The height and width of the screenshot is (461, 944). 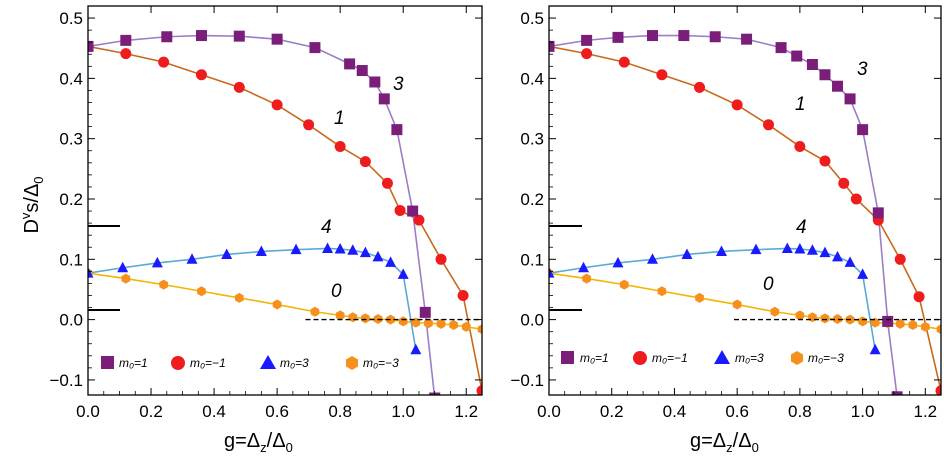 What do you see at coordinates (88, 411) in the screenshot?
I see `left-x-tick-label: 0.0` at bounding box center [88, 411].